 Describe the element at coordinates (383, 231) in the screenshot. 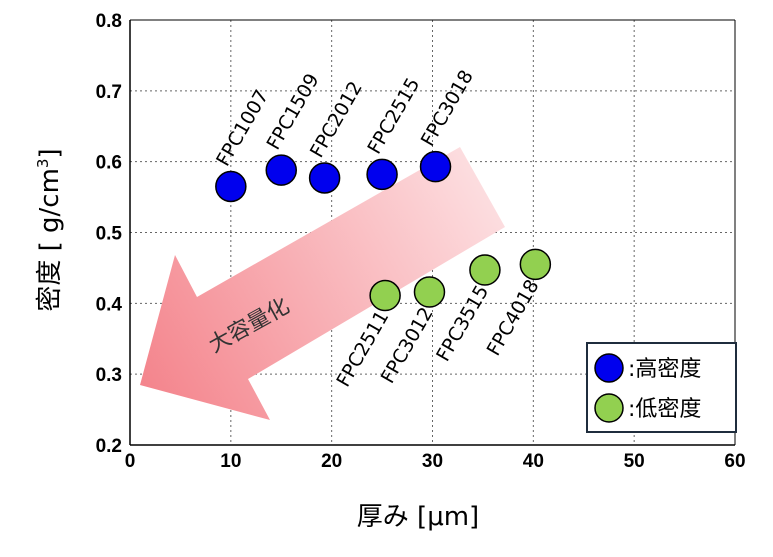

I see `data-points` at that location.